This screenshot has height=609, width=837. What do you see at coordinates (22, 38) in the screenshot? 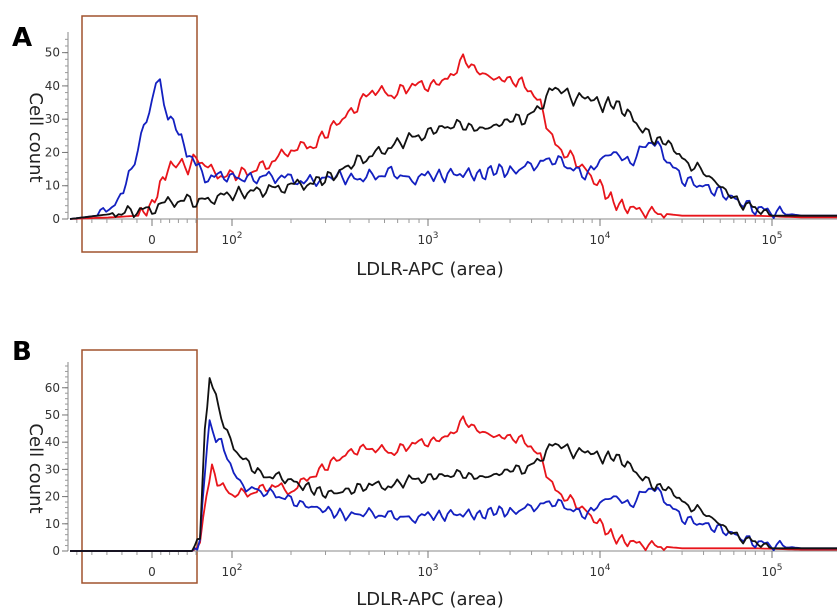
I see `panel-letter: A` at bounding box center [22, 38].